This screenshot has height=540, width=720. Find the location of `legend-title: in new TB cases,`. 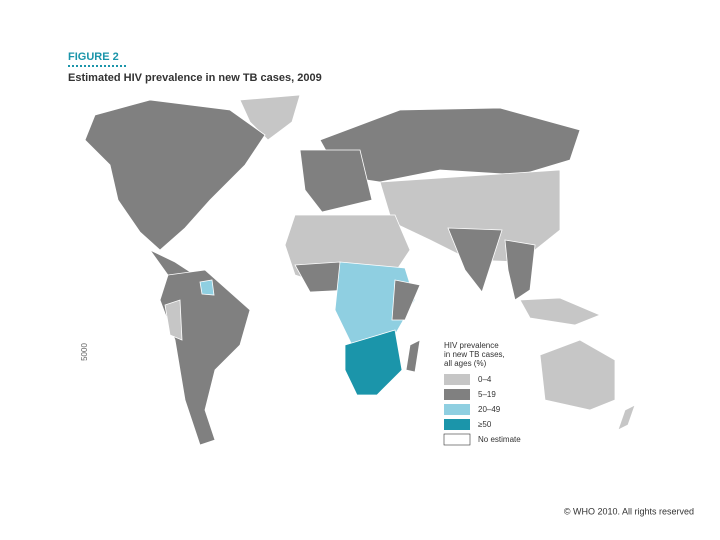

legend-title: in new TB cases, is located at coordinates (474, 354).